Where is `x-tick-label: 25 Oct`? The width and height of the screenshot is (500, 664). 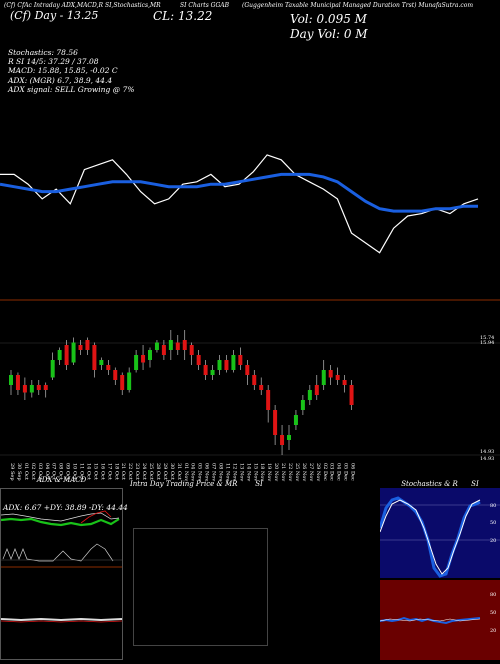 x-tick-label: 25 Oct is located at coordinates (151, 471).